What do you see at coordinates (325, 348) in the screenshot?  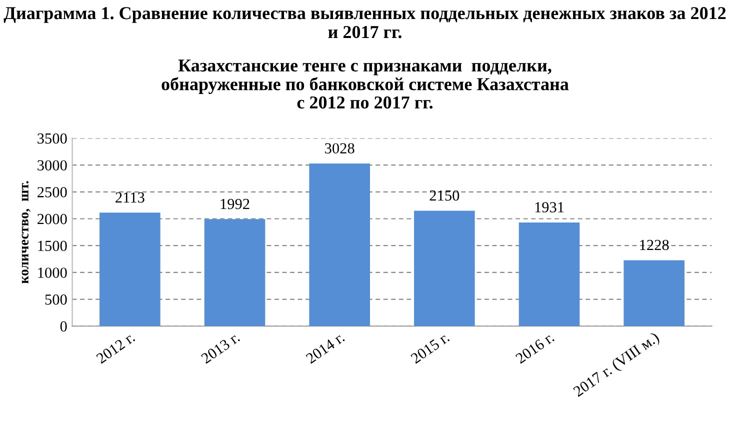 I see `x-tick-label: 2014 г.` at bounding box center [325, 348].